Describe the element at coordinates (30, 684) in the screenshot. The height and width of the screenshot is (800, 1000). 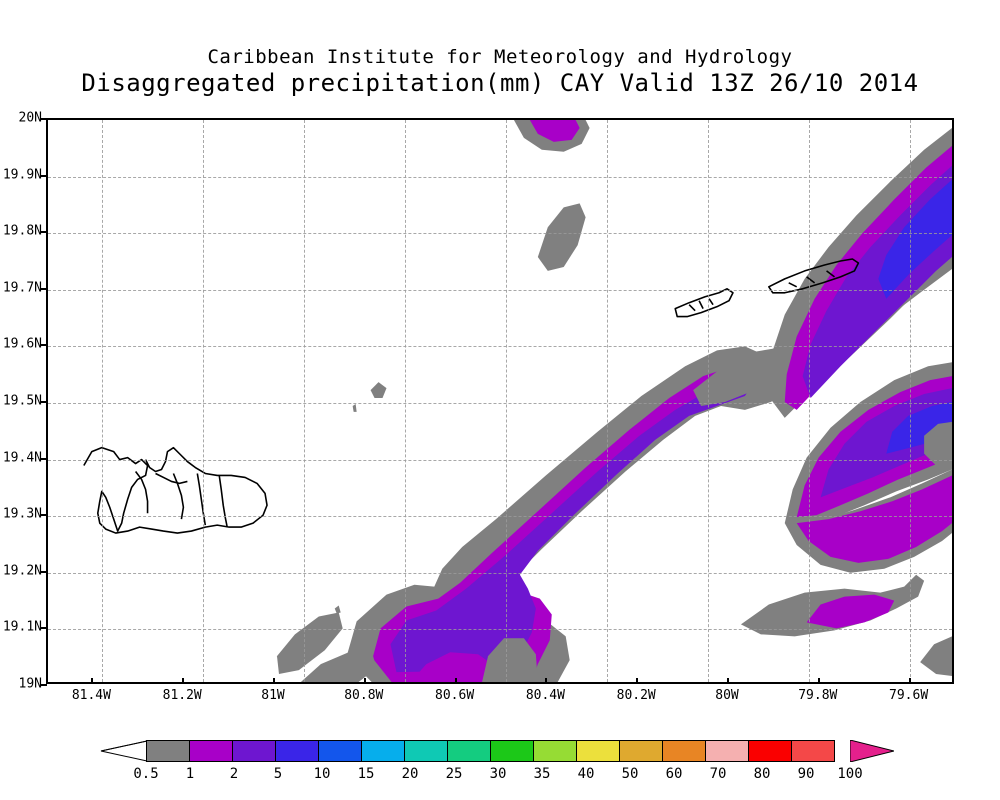
I see `y-axis-label: 19N` at that location.